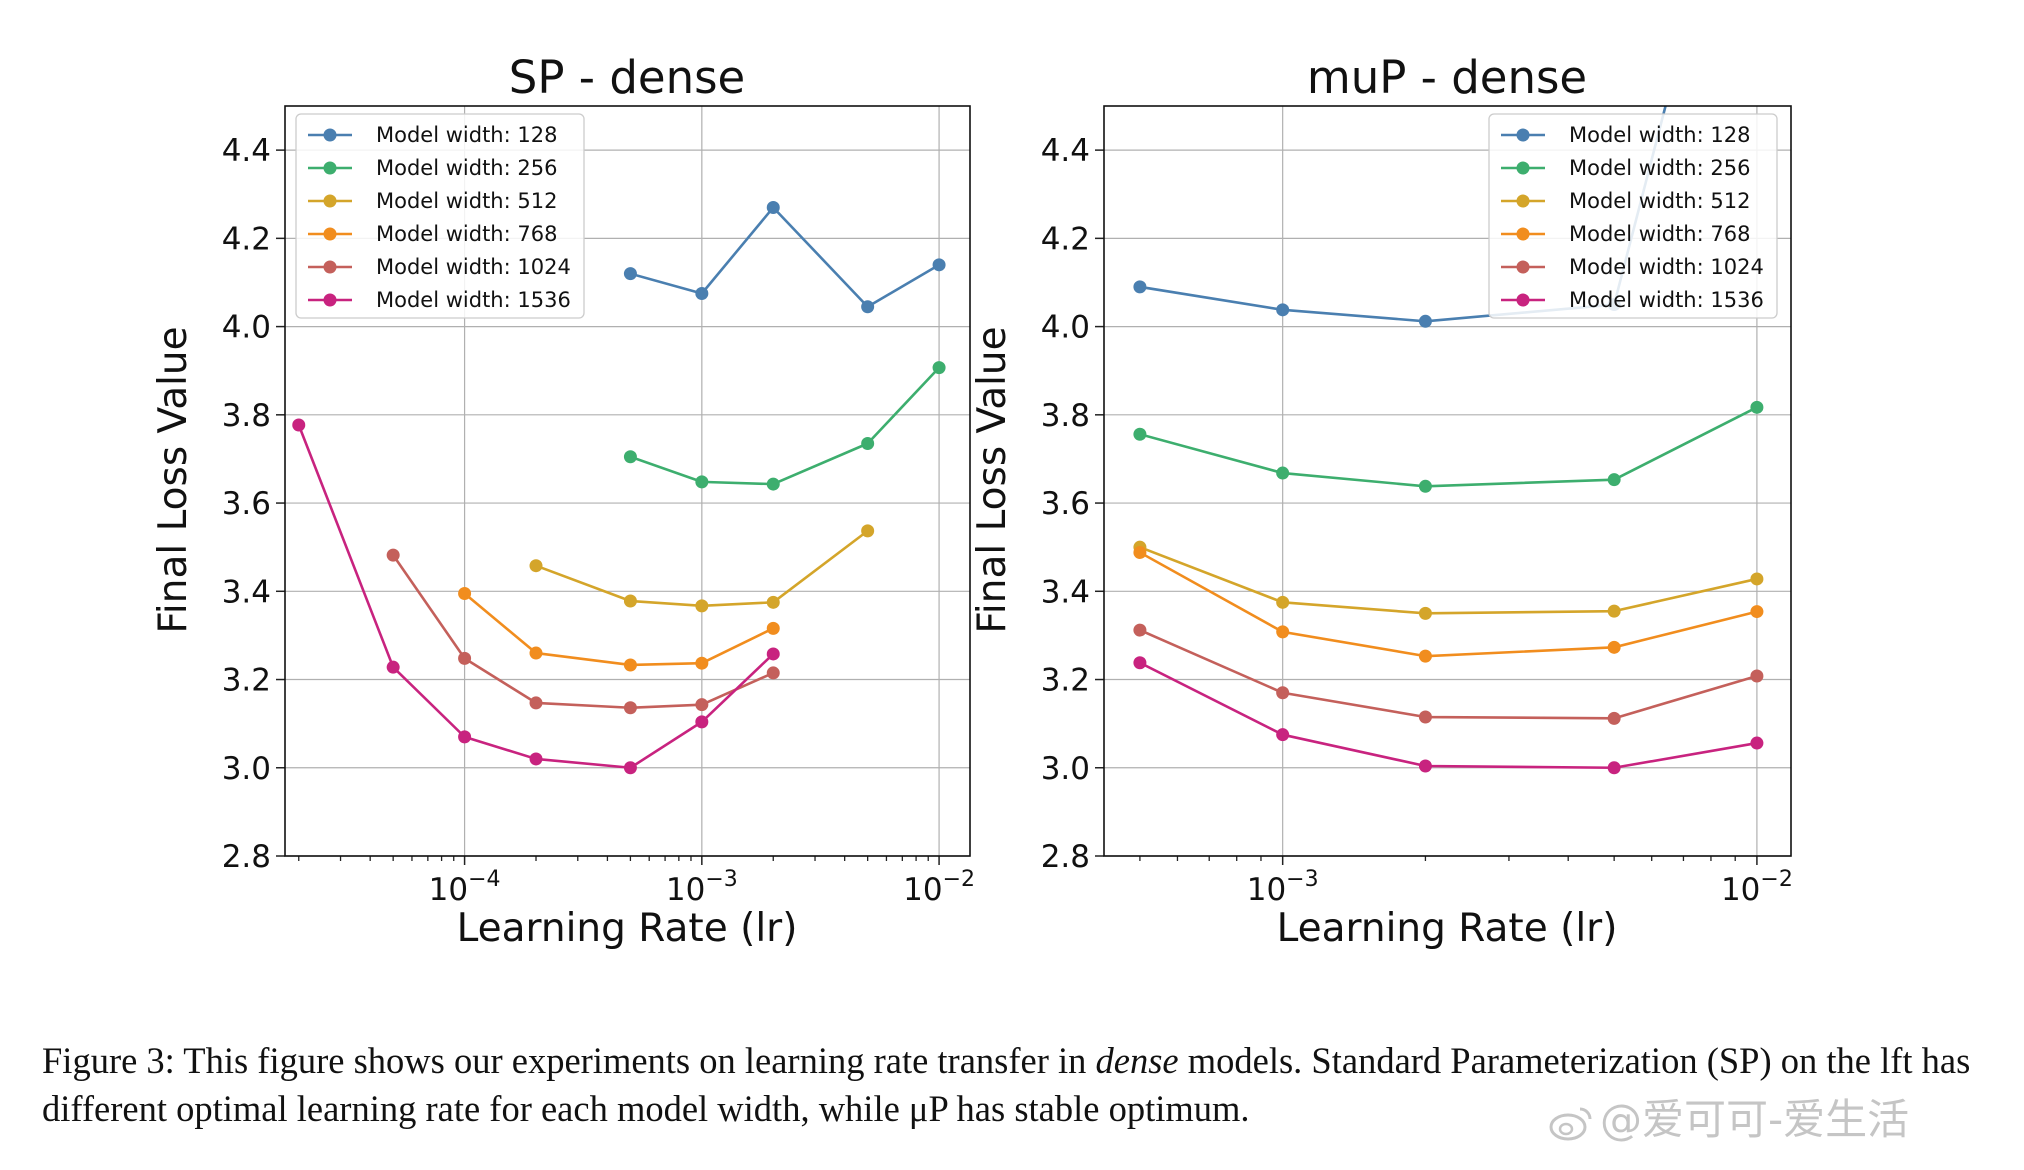  Describe the element at coordinates (1447, 928) in the screenshot. I see `x-axis-label: Learning Rate (lr)` at that location.